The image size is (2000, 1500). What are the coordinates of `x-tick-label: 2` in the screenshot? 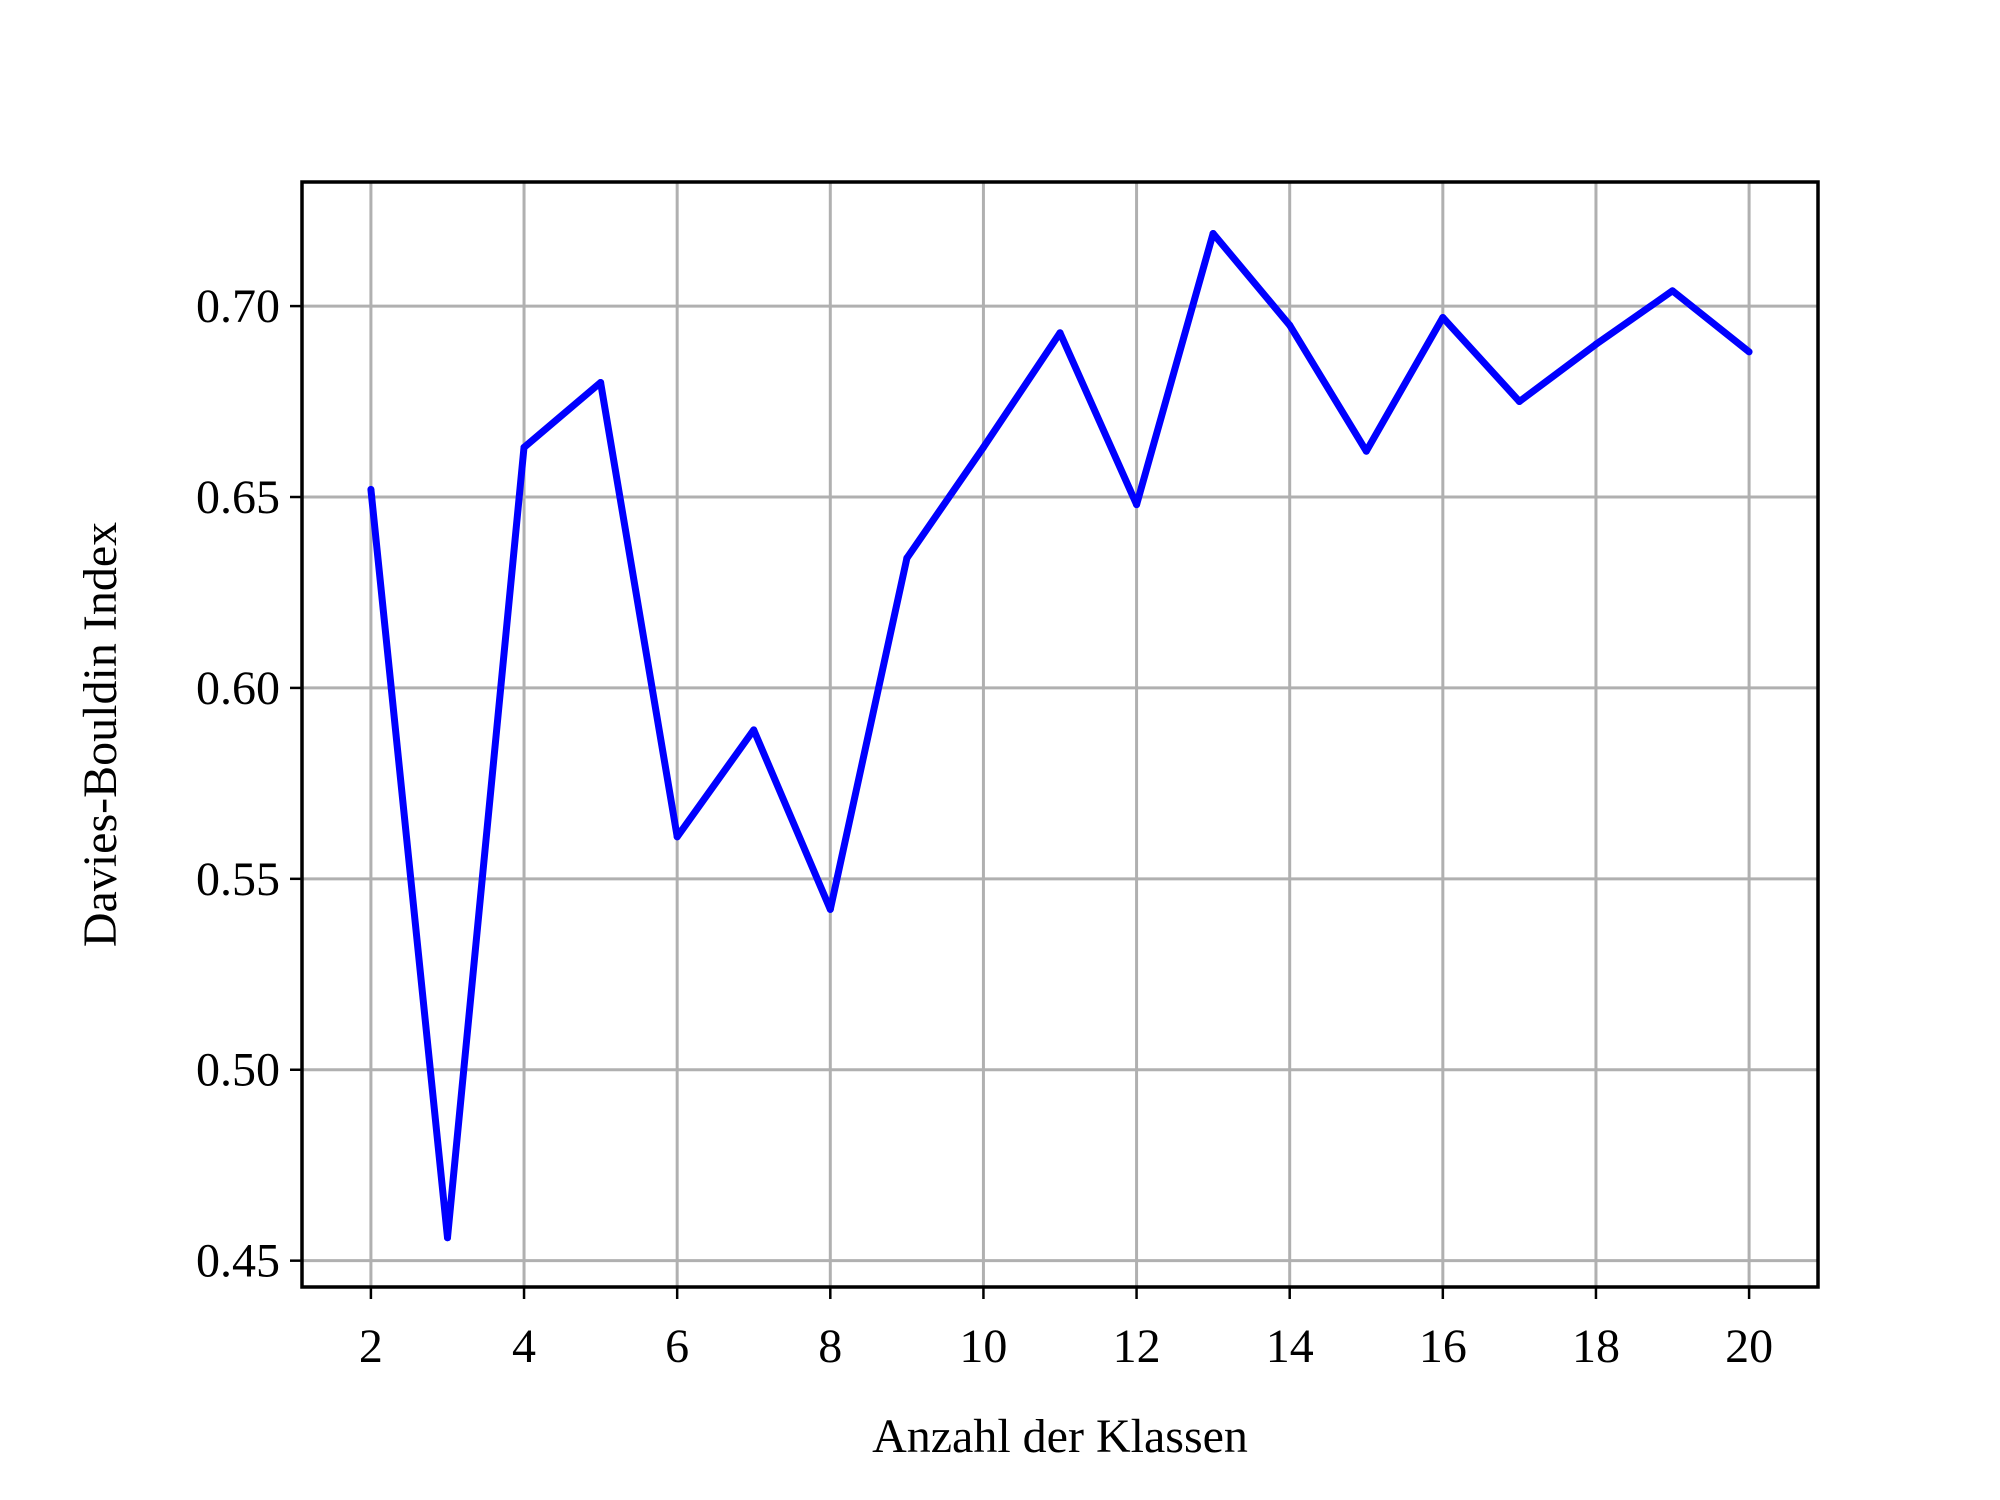 It's located at (371, 1346).